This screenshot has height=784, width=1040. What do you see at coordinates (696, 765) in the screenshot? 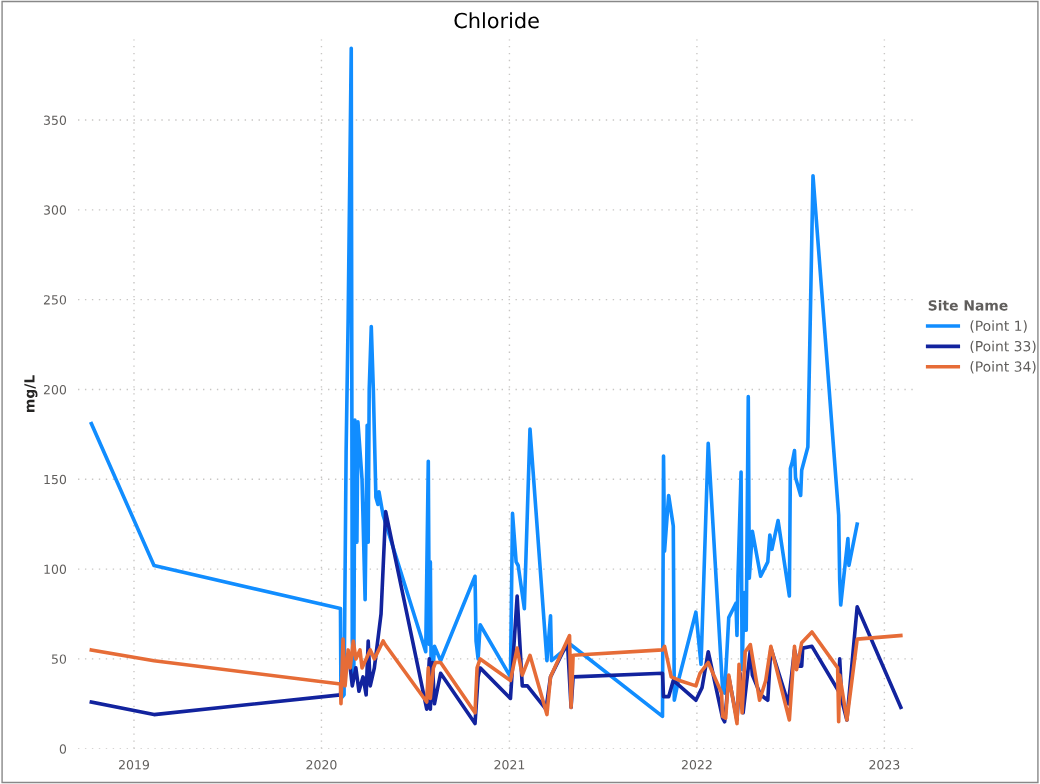
I see `x-tick-label: 2022` at bounding box center [696, 765].